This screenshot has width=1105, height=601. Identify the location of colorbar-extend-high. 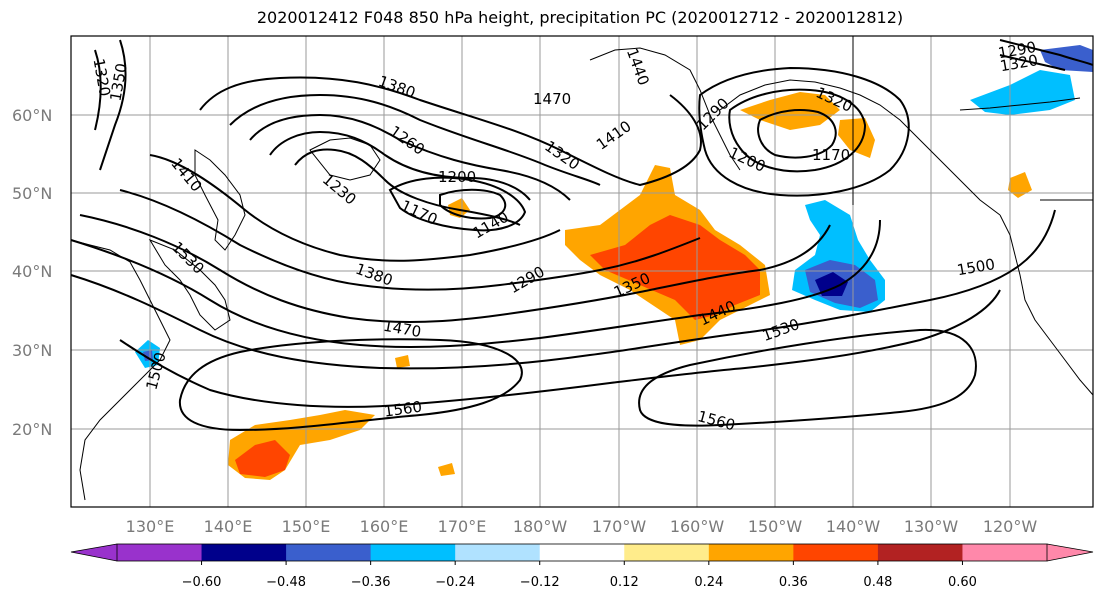
(1070, 552).